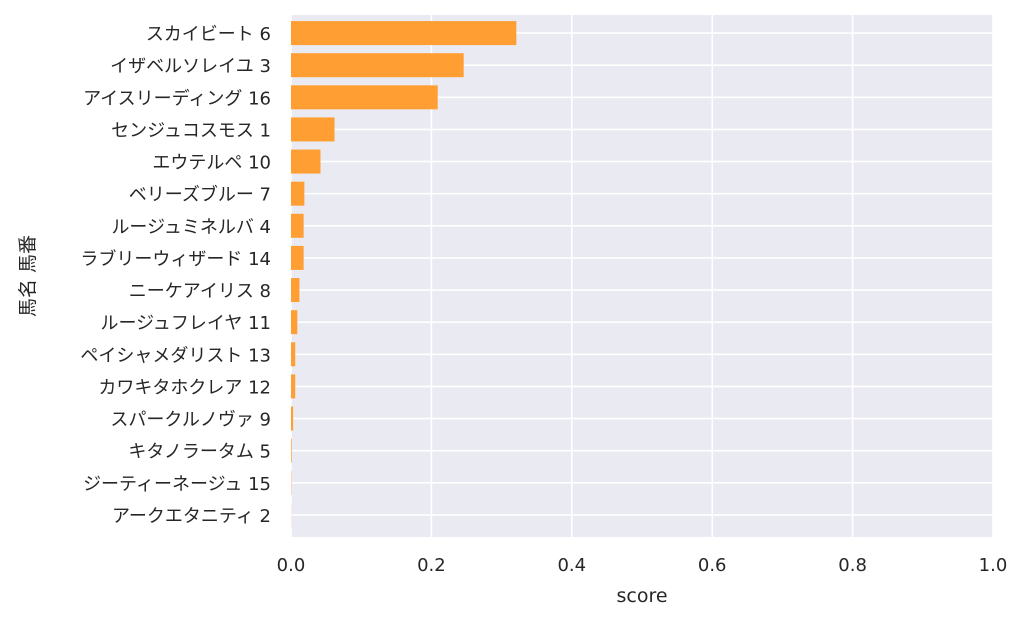 The width and height of the screenshot is (1024, 620). Describe the element at coordinates (190, 420) in the screenshot. I see `y-tick-label: スパークルノヴァ 9` at that location.